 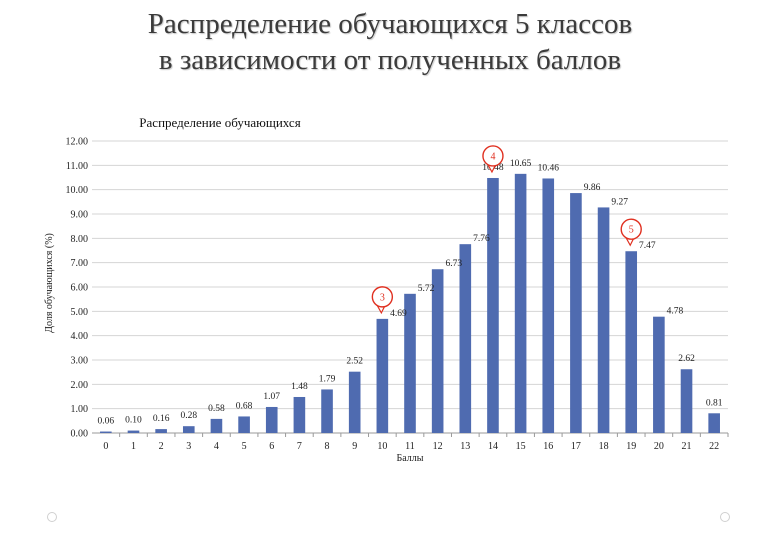 What do you see at coordinates (161, 419) in the screenshot?
I see `data-label: 0.16` at bounding box center [161, 419].